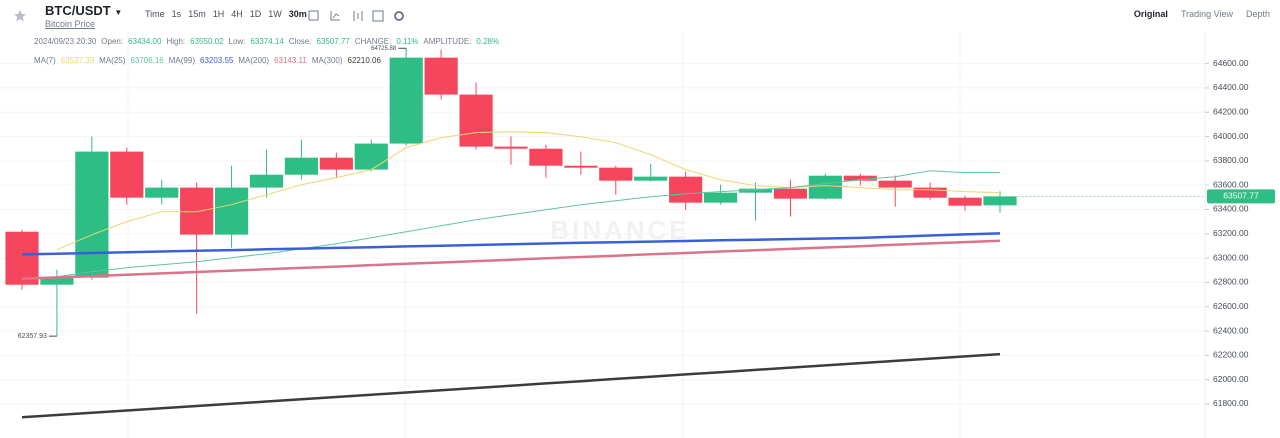 Image resolution: width=1280 pixels, height=438 pixels. I want to click on y-tick-label: 63800.00, so click(1231, 160).